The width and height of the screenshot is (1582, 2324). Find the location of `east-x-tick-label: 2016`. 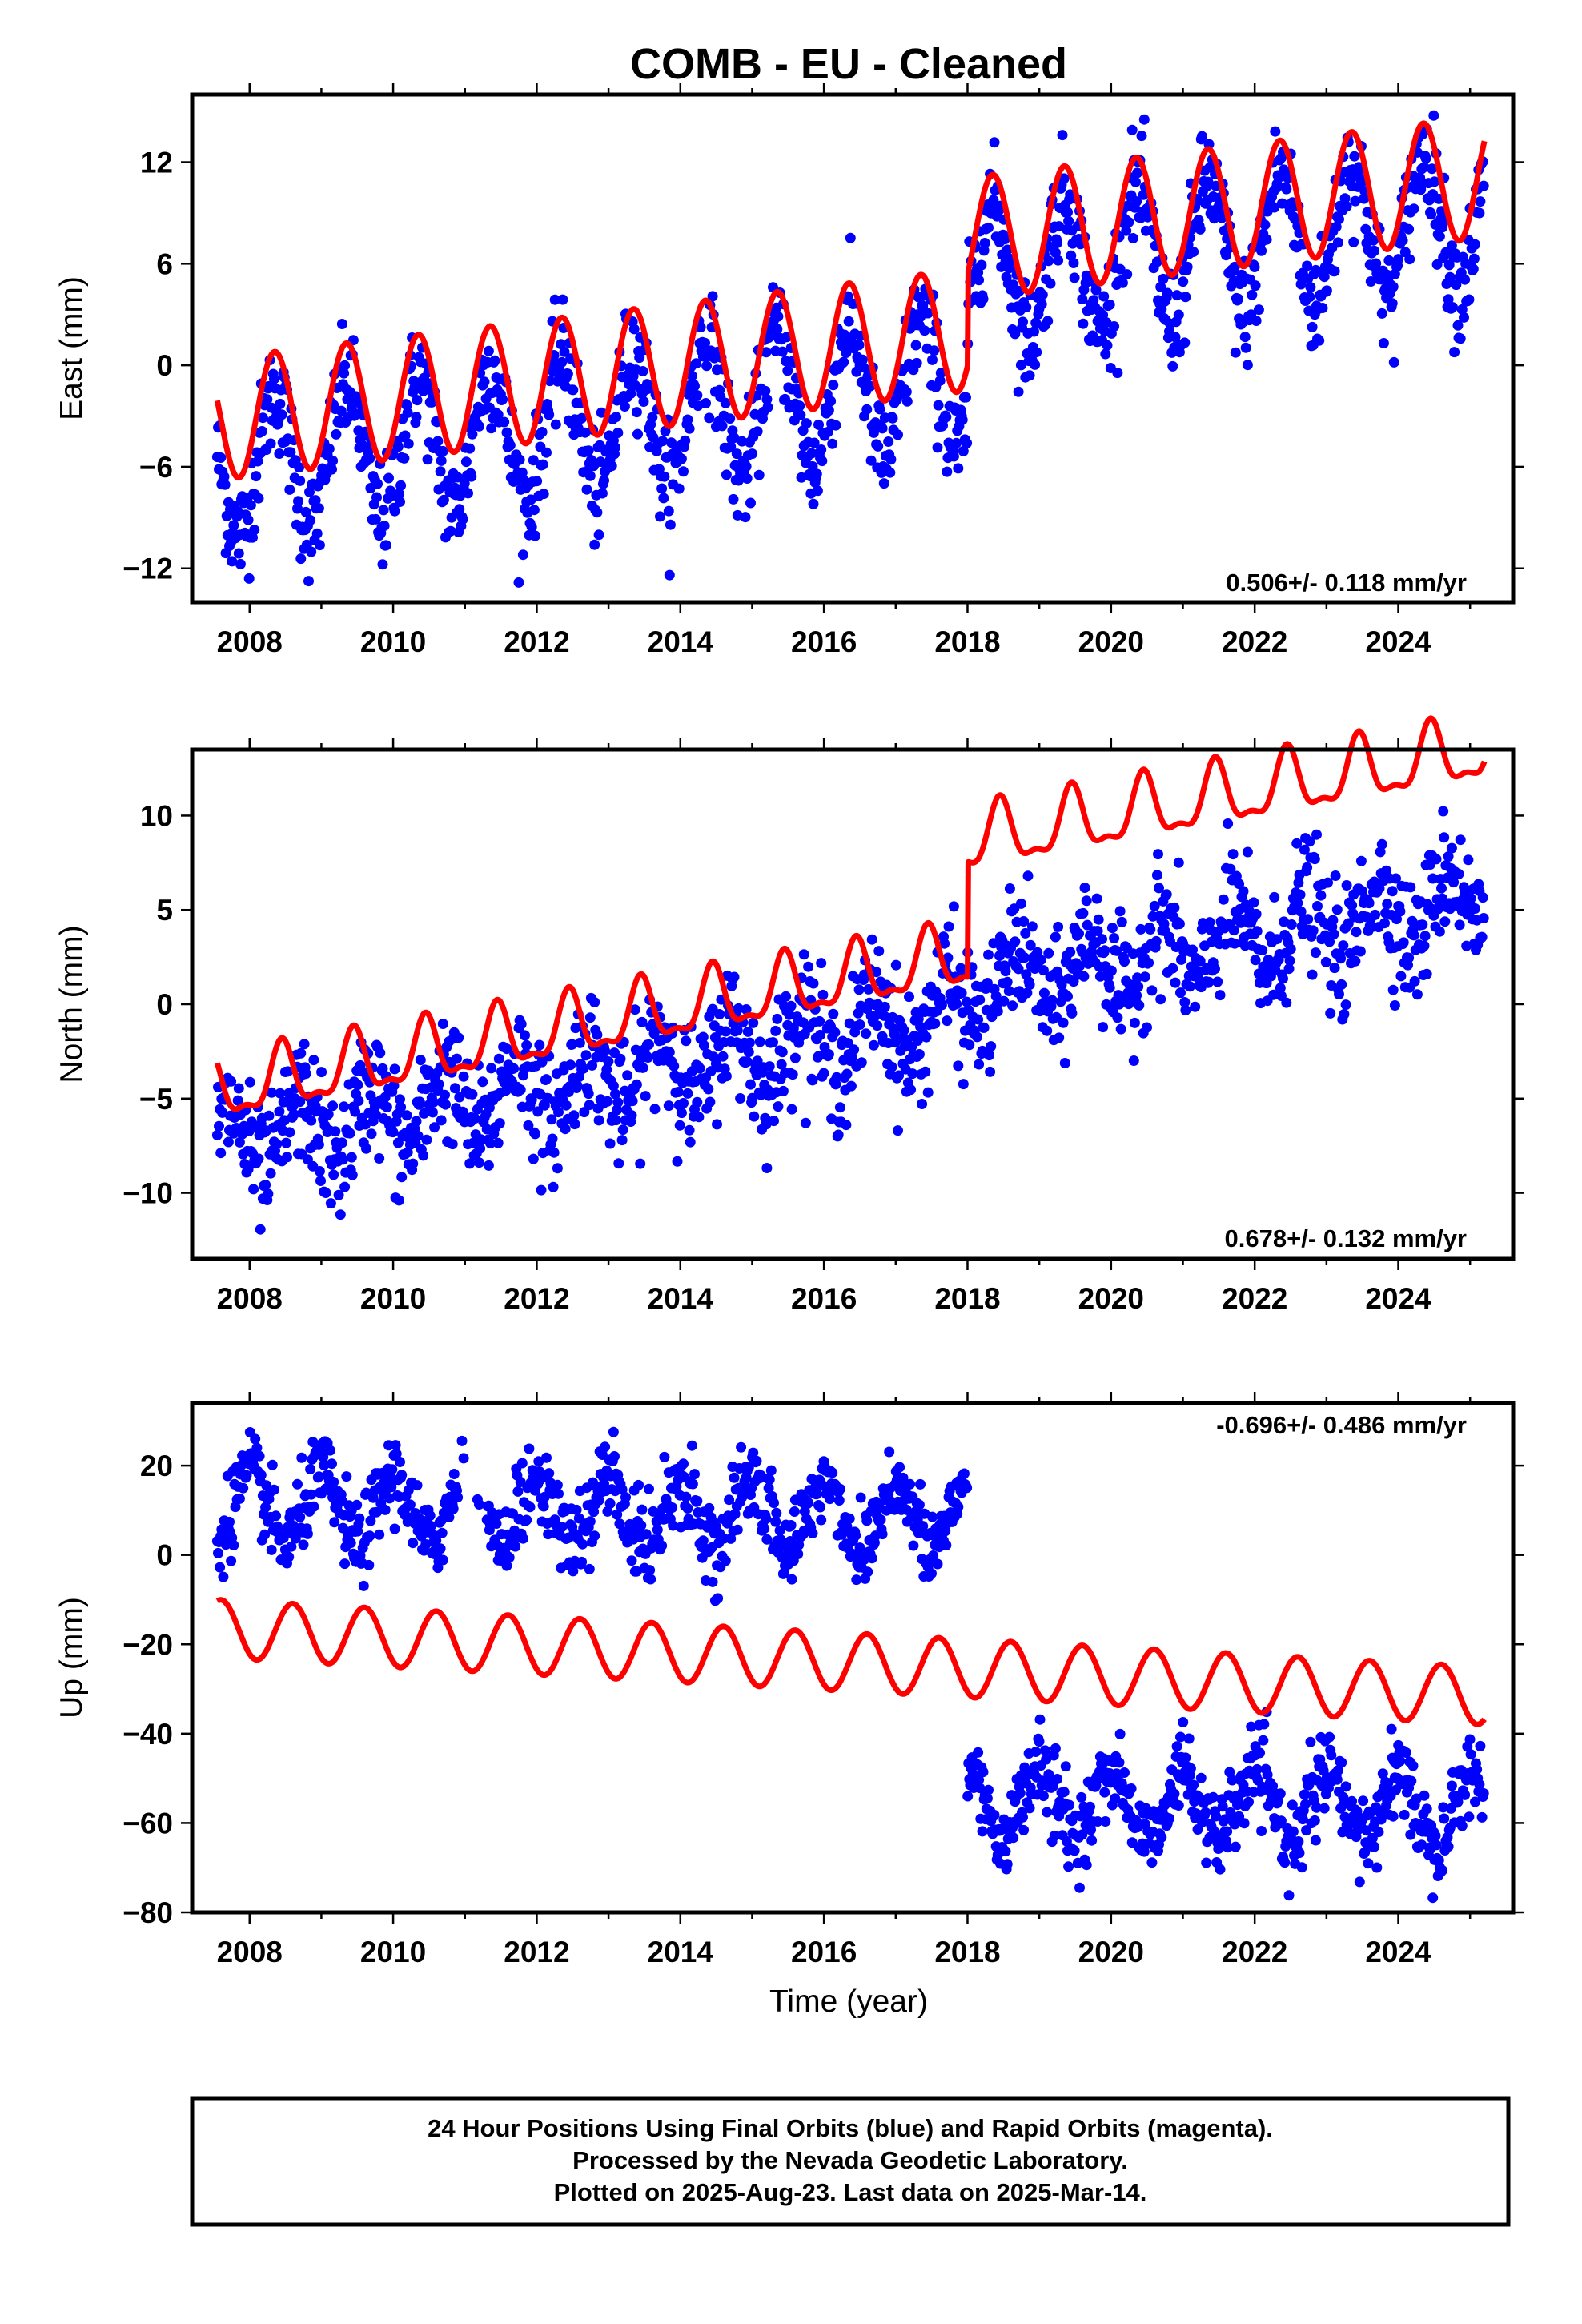

east-x-tick-label: 2016 is located at coordinates (824, 641).